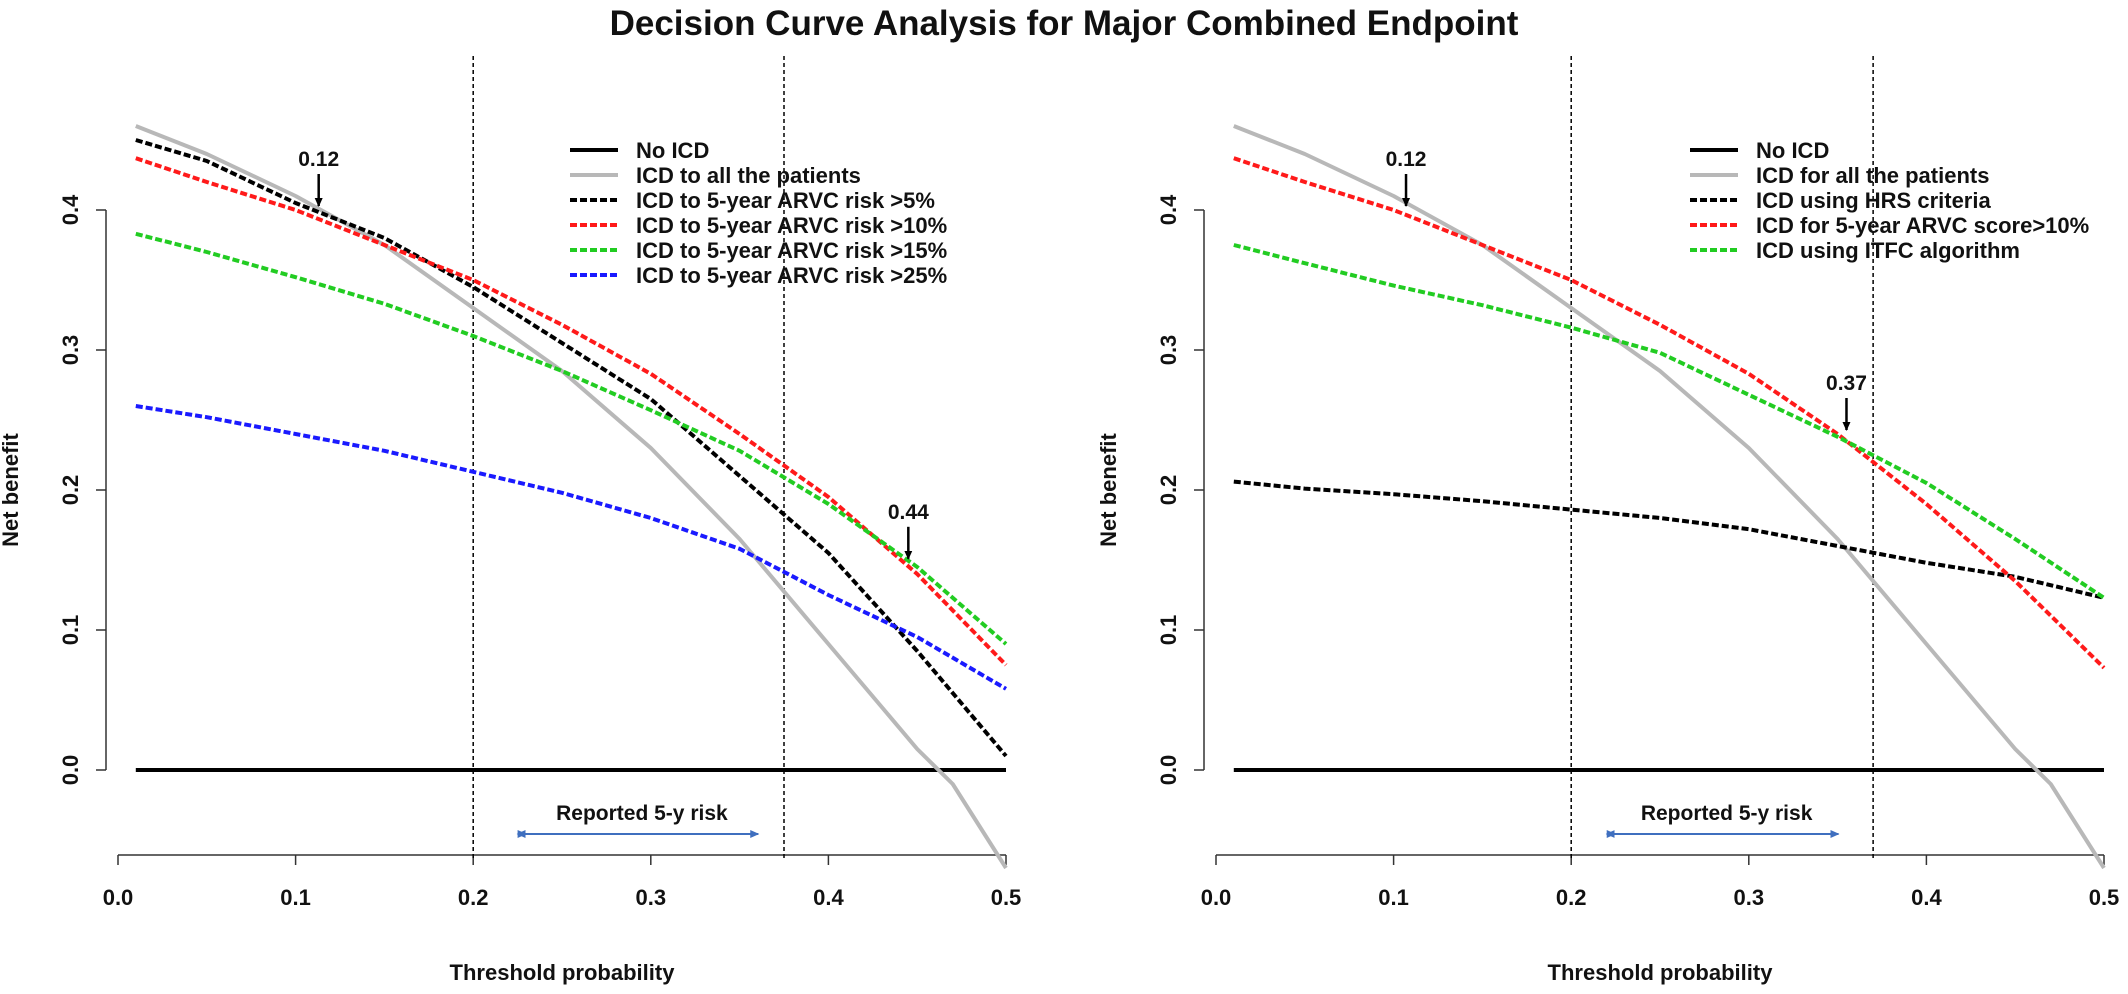 The height and width of the screenshot is (994, 2128). I want to click on annotation-label: 0.44, so click(908, 512).